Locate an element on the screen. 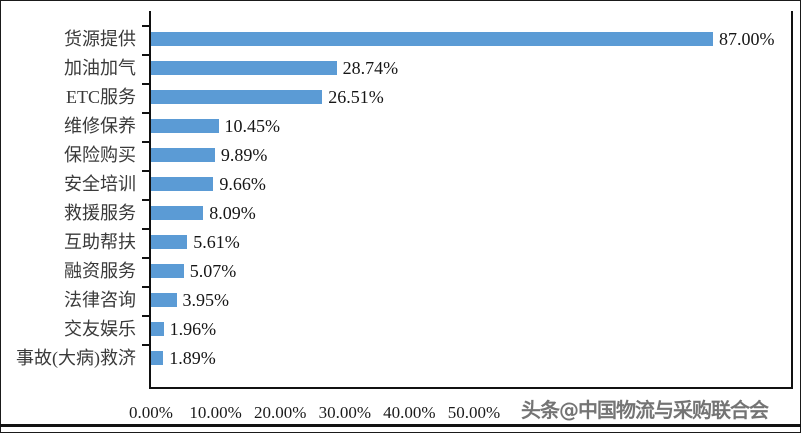 This screenshot has height=433, width=801. bar-value-label: 8.09% is located at coordinates (232, 213).